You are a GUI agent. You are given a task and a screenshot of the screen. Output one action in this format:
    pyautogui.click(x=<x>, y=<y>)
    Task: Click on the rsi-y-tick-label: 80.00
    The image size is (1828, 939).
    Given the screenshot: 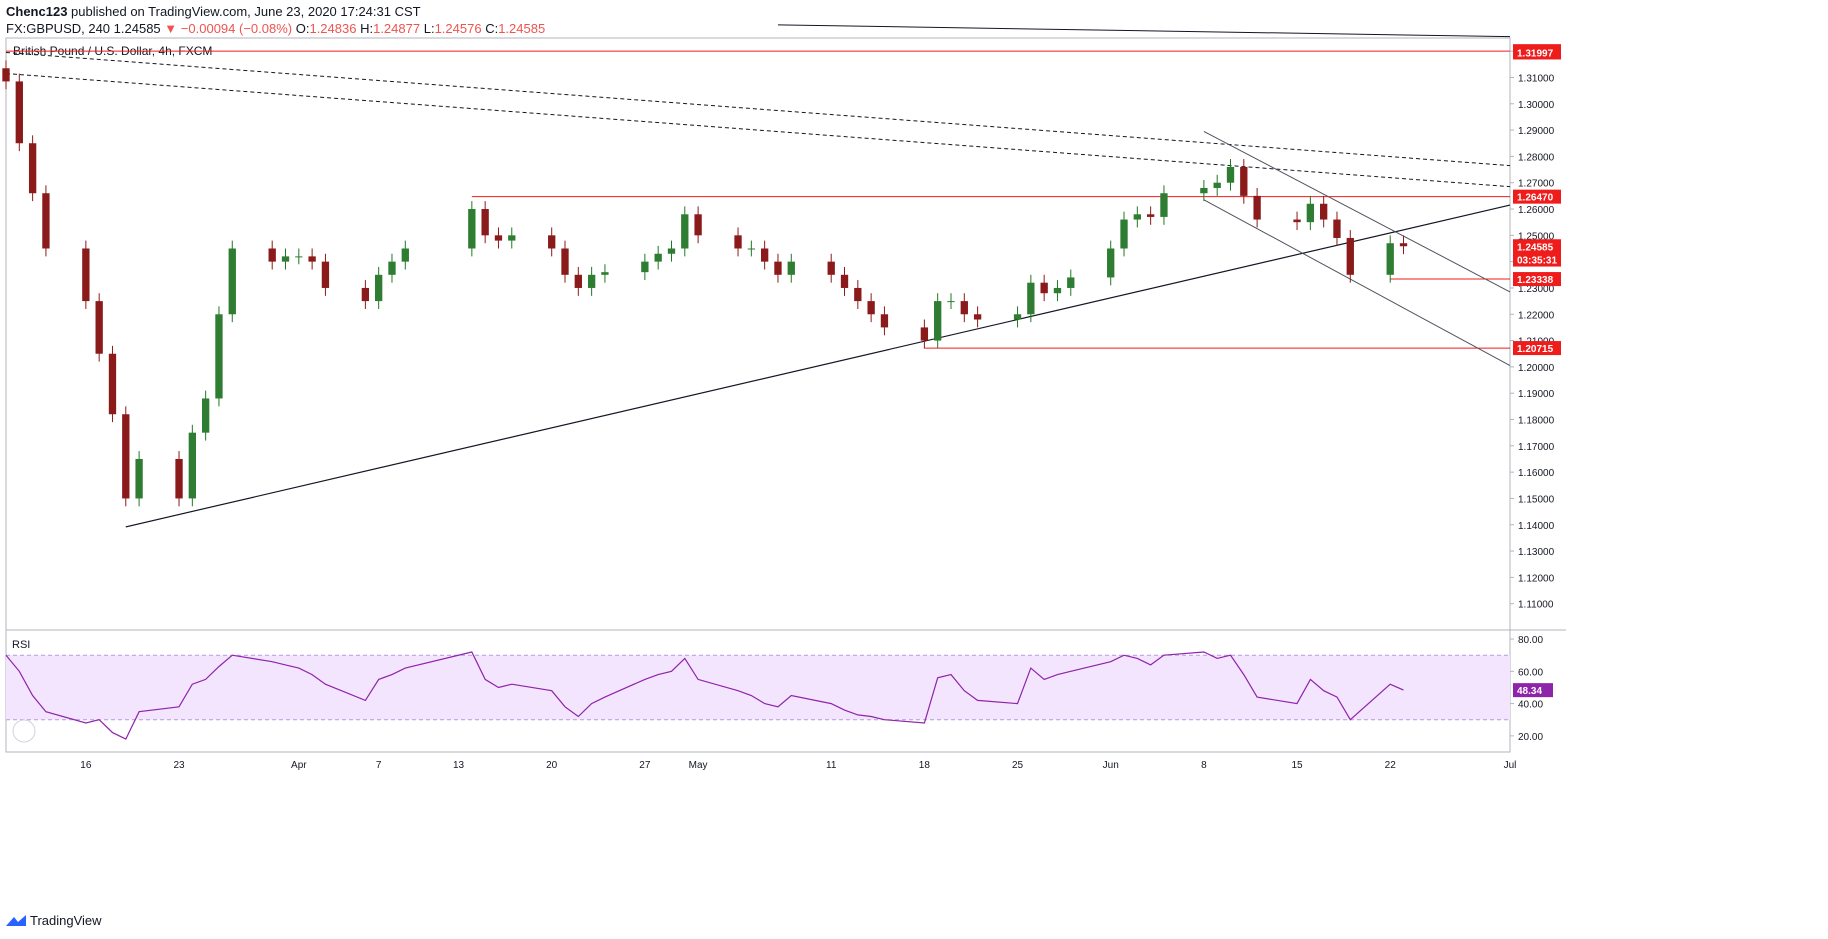 What is the action you would take?
    pyautogui.click(x=1530, y=640)
    